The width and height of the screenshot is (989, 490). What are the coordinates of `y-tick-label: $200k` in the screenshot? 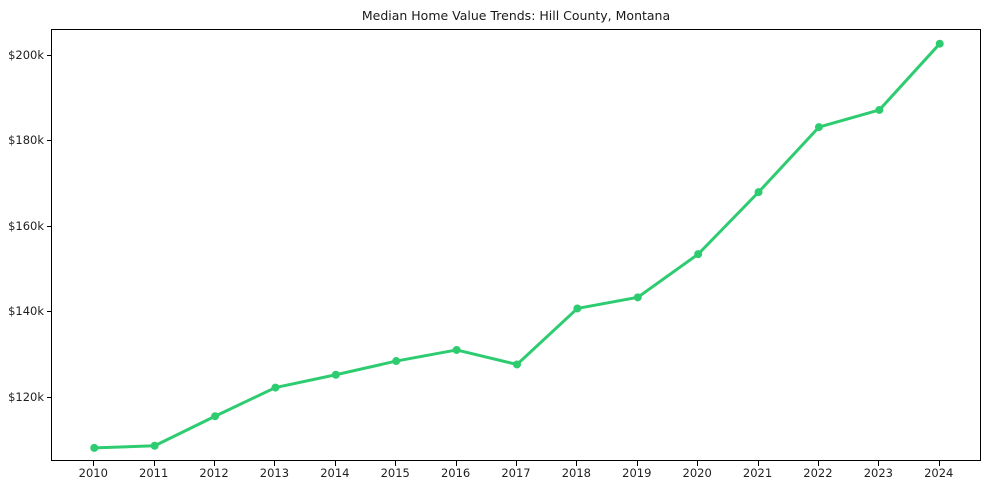 It's located at (26, 54).